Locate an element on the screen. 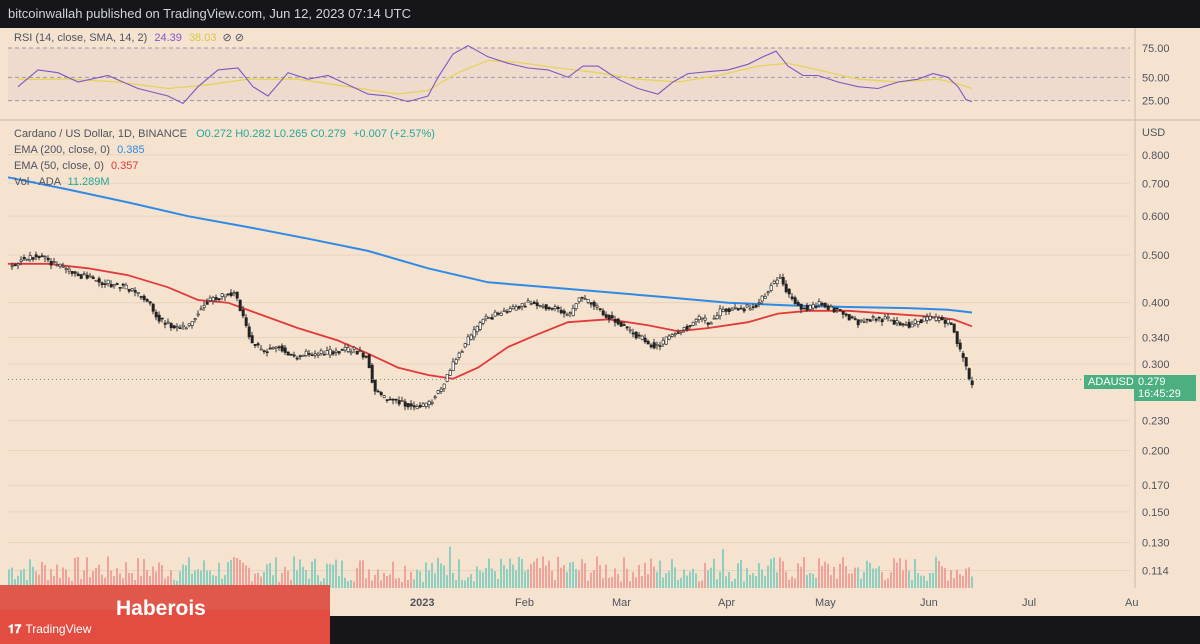 Image resolution: width=1200 pixels, height=644 pixels. tradingview-brand: 𝟏𝟕 TradingView is located at coordinates (49, 629).